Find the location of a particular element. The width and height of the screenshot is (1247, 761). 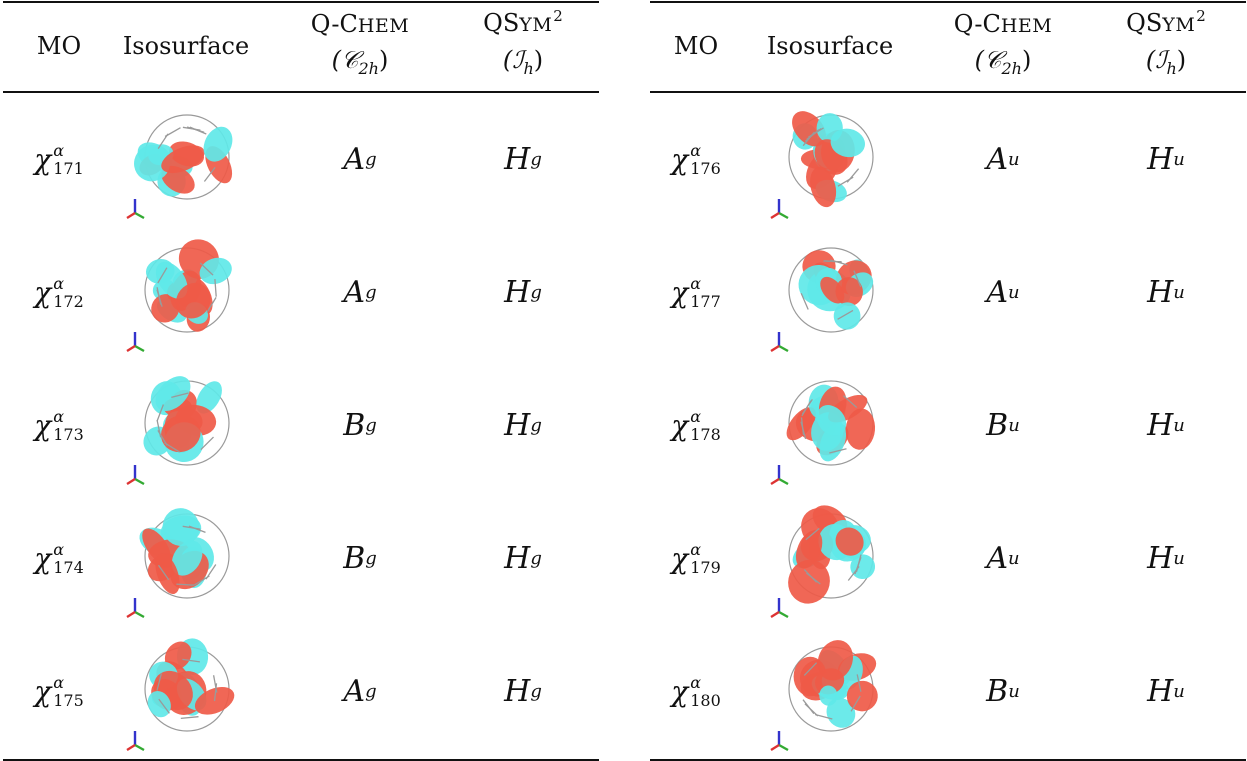

cage-outline is located at coordinates (831, 289).